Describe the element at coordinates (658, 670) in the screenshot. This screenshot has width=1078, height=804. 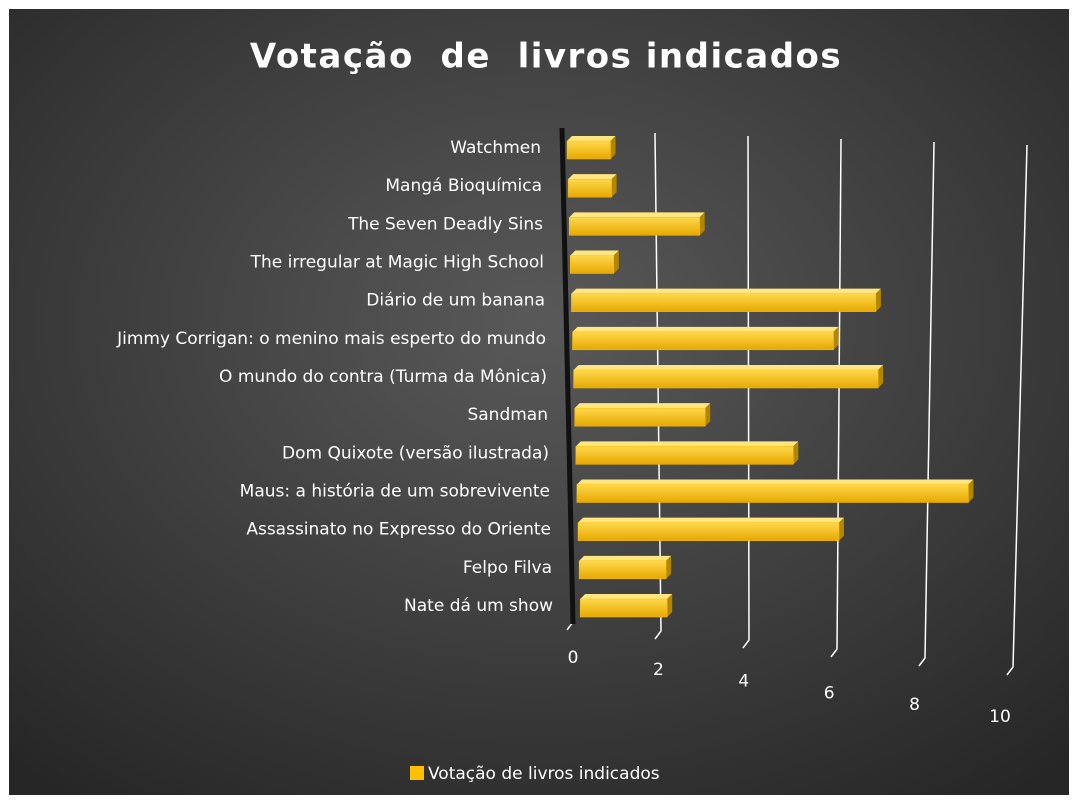
I see `x-tick-label: 2` at that location.